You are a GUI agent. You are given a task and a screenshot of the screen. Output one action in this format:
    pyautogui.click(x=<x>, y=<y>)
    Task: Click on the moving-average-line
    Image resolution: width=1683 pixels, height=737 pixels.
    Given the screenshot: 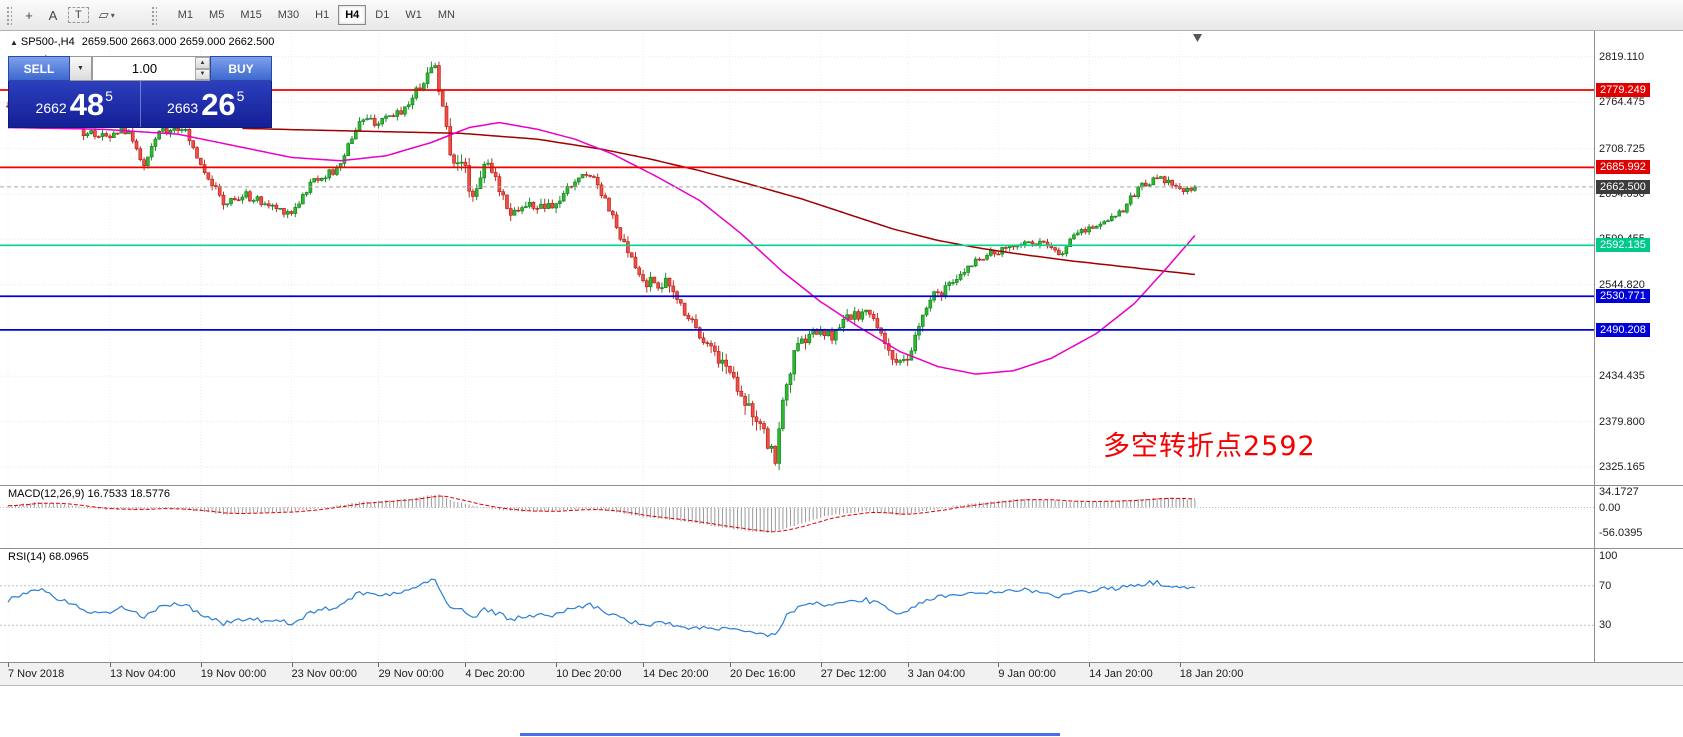 What is the action you would take?
    pyautogui.click(x=718, y=201)
    